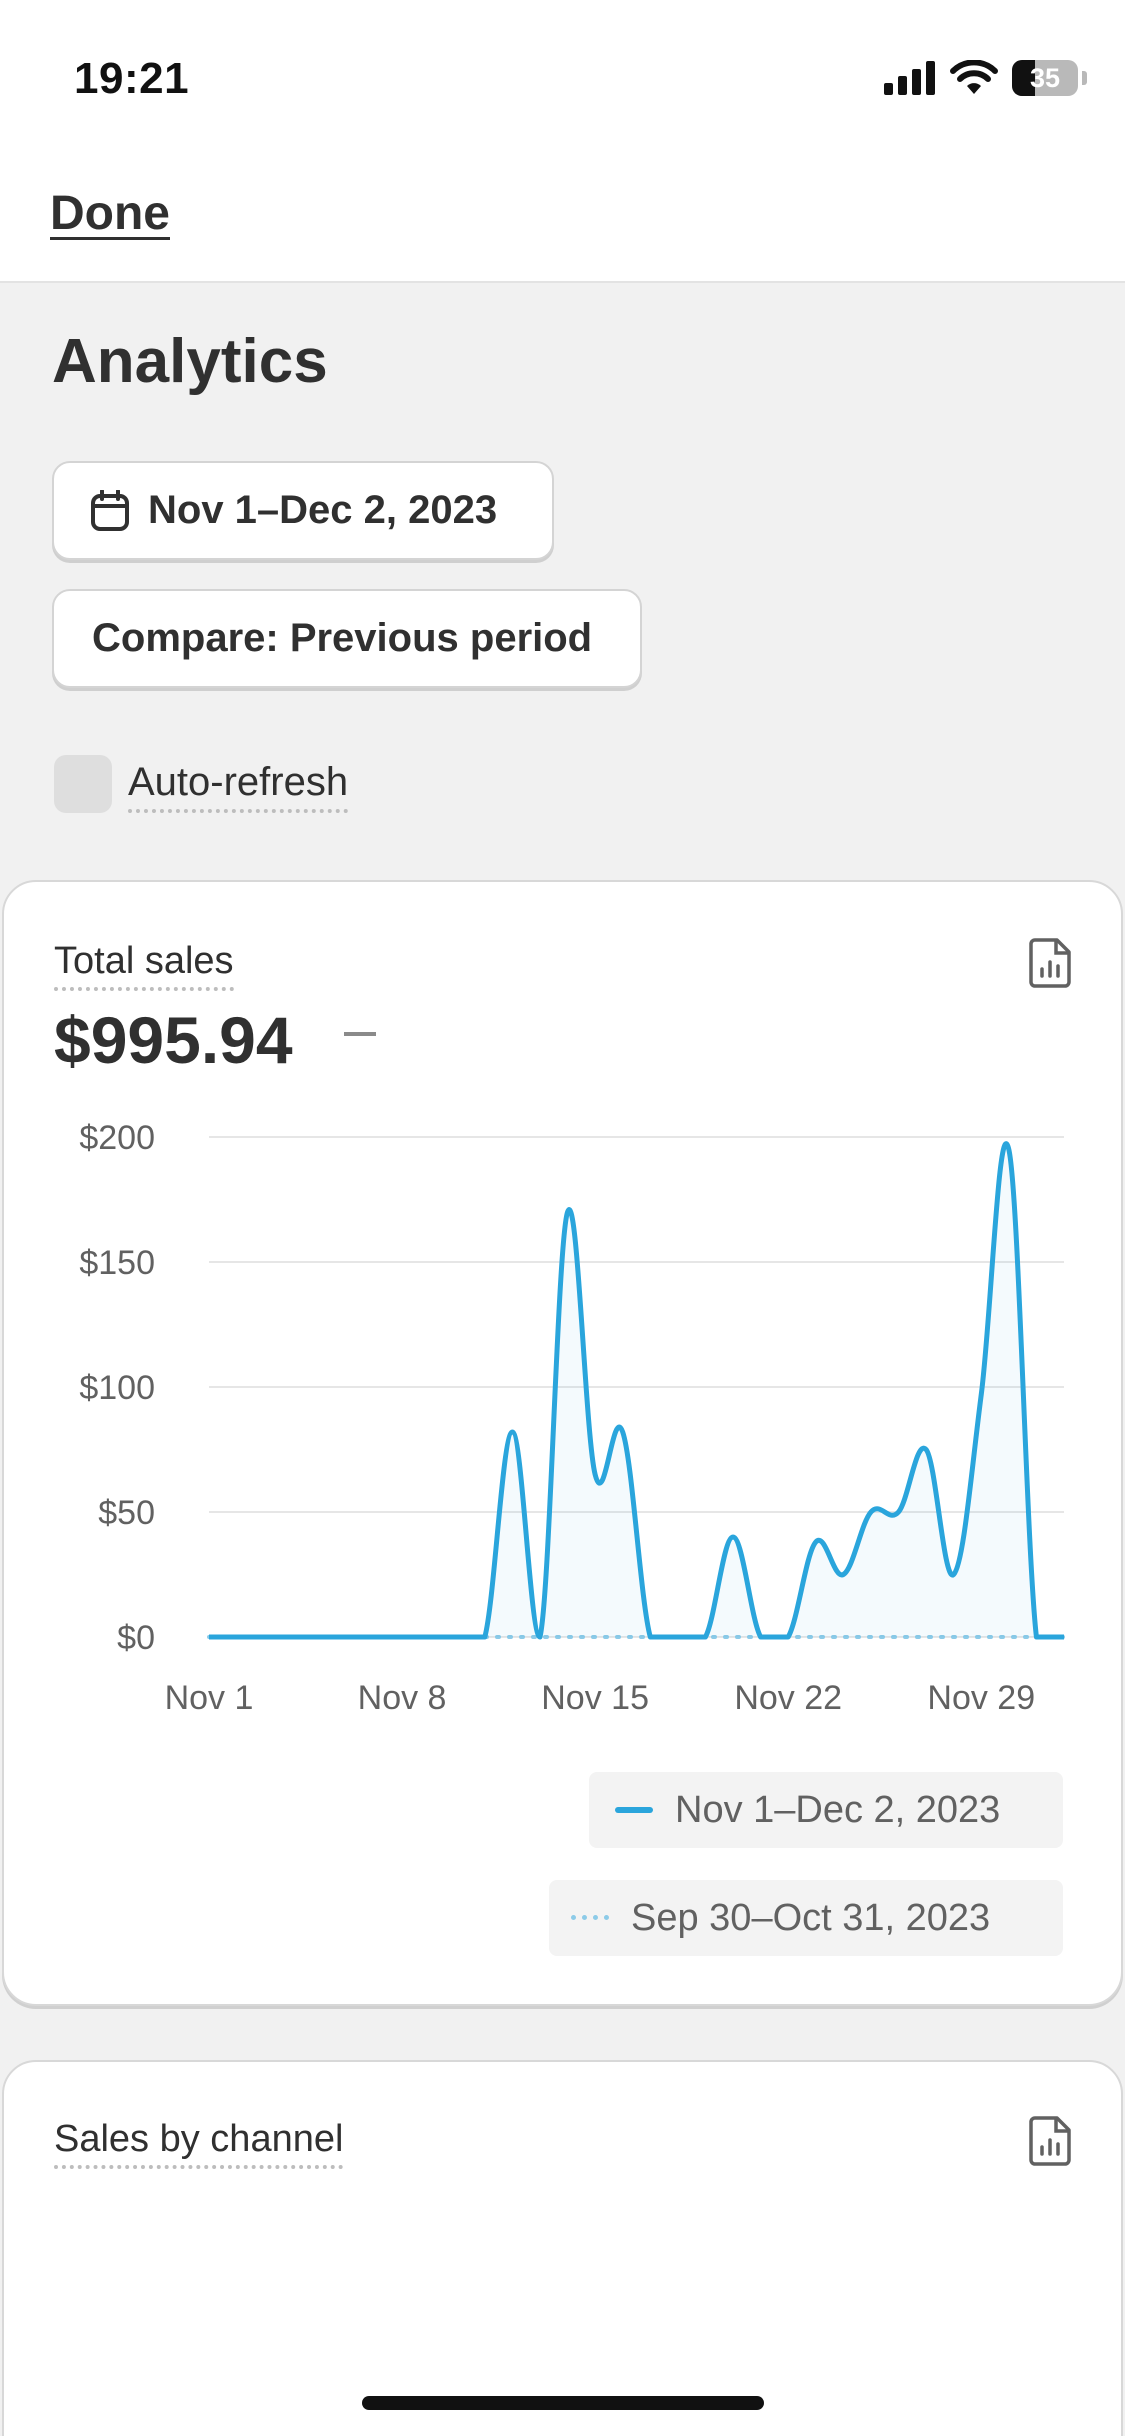 The image size is (1125, 2436). What do you see at coordinates (110, 510) in the screenshot?
I see `calendar-icon` at bounding box center [110, 510].